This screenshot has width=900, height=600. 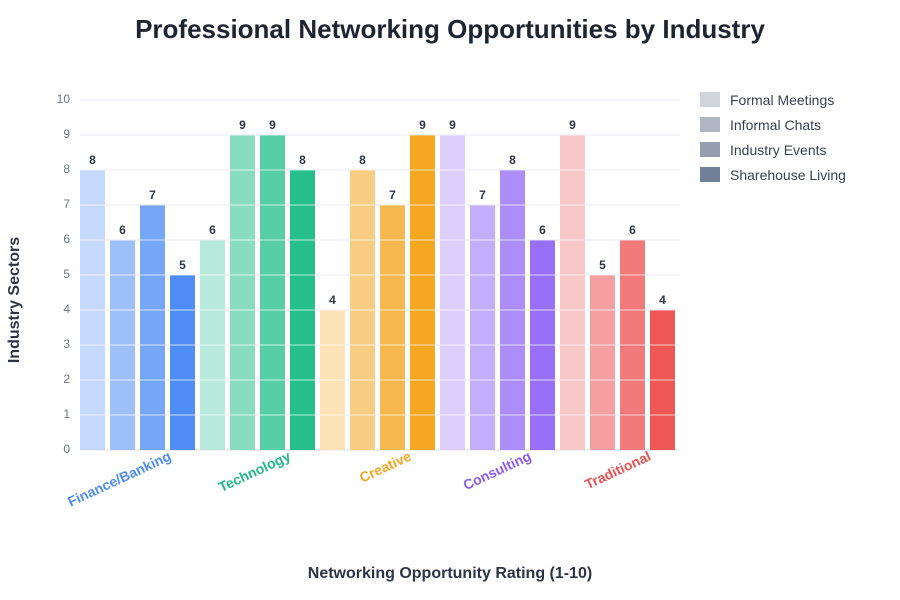 I want to click on x-category-label: Traditional, so click(x=618, y=470).